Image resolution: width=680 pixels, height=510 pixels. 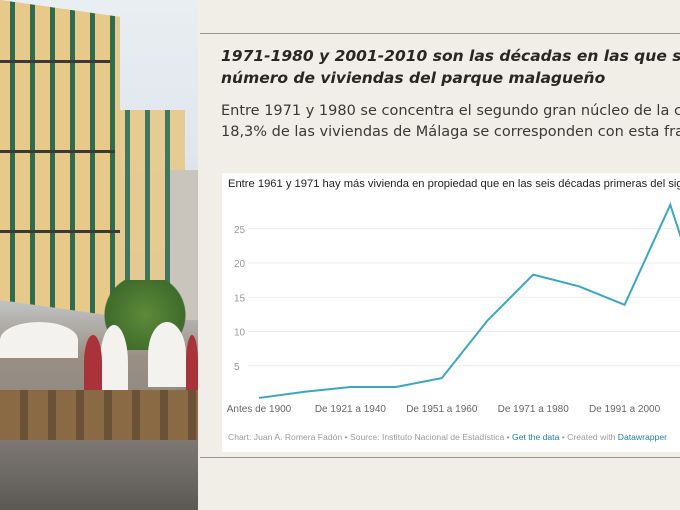 I want to click on y-tick-label: 5, so click(x=237, y=367).